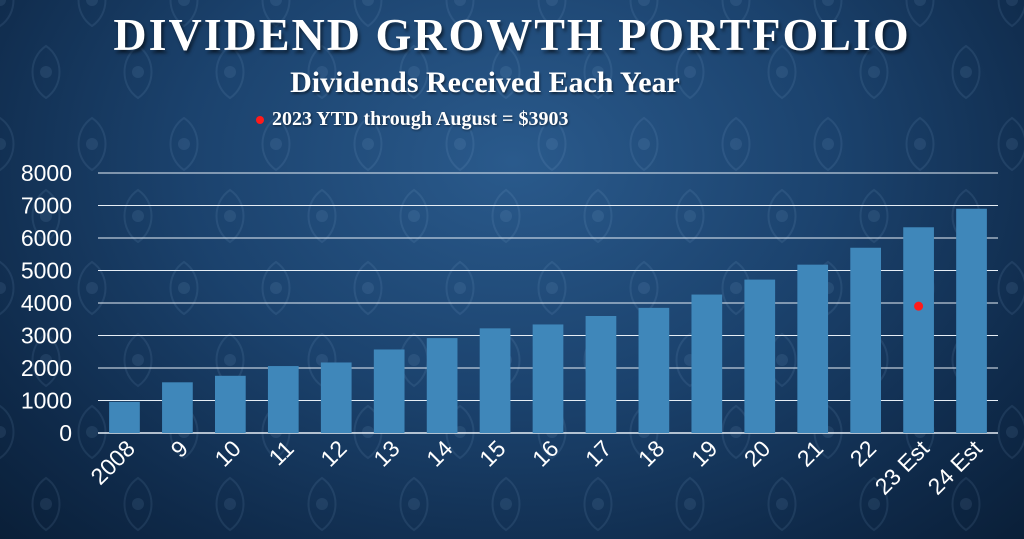 Image resolution: width=1024 pixels, height=539 pixels. I want to click on page-title: DIVIDEND GROWTH PORTFOLIO, so click(512, 34).